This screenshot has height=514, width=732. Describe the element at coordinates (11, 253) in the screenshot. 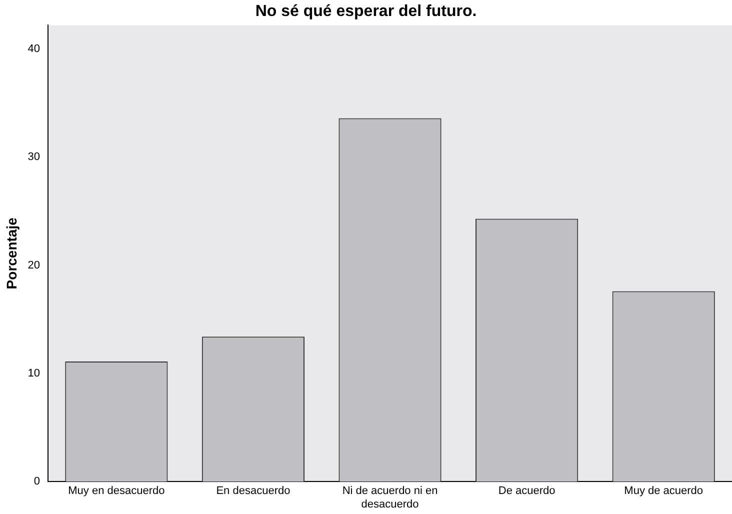

I see `y-axis-title: Porcentaje` at that location.